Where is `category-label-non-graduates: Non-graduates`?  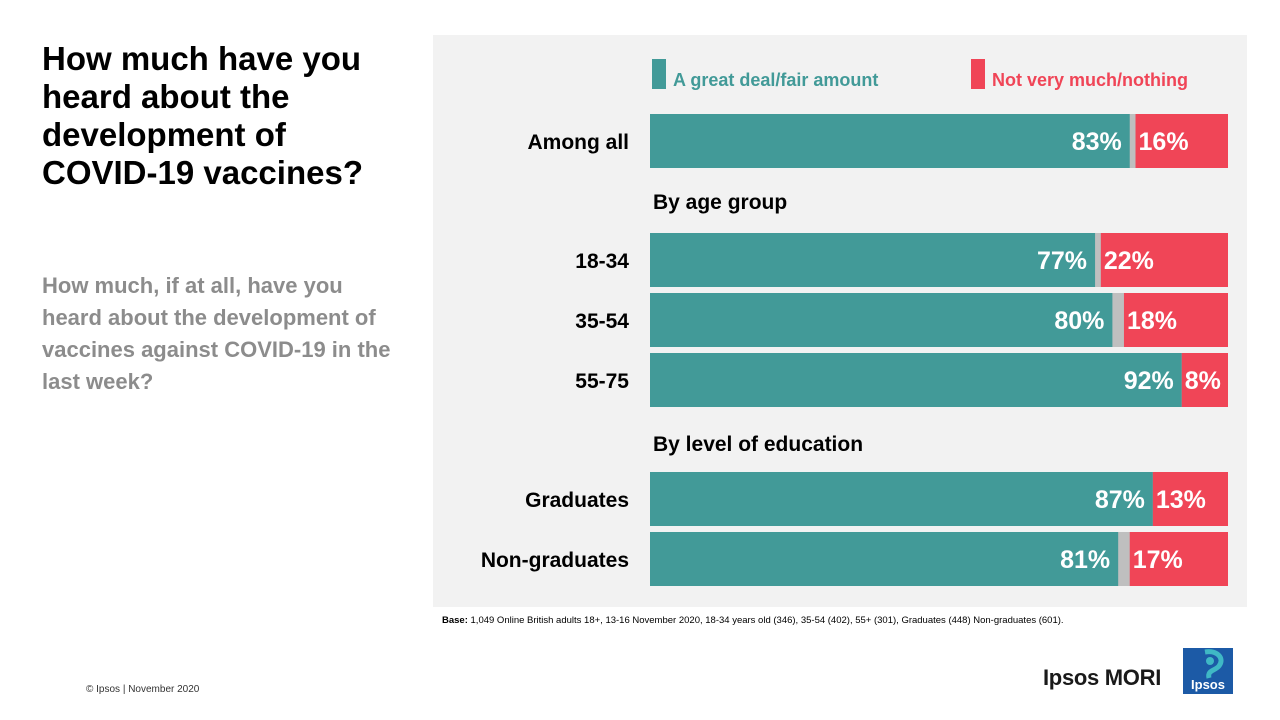
category-label-non-graduates: Non-graduates is located at coordinates (555, 560).